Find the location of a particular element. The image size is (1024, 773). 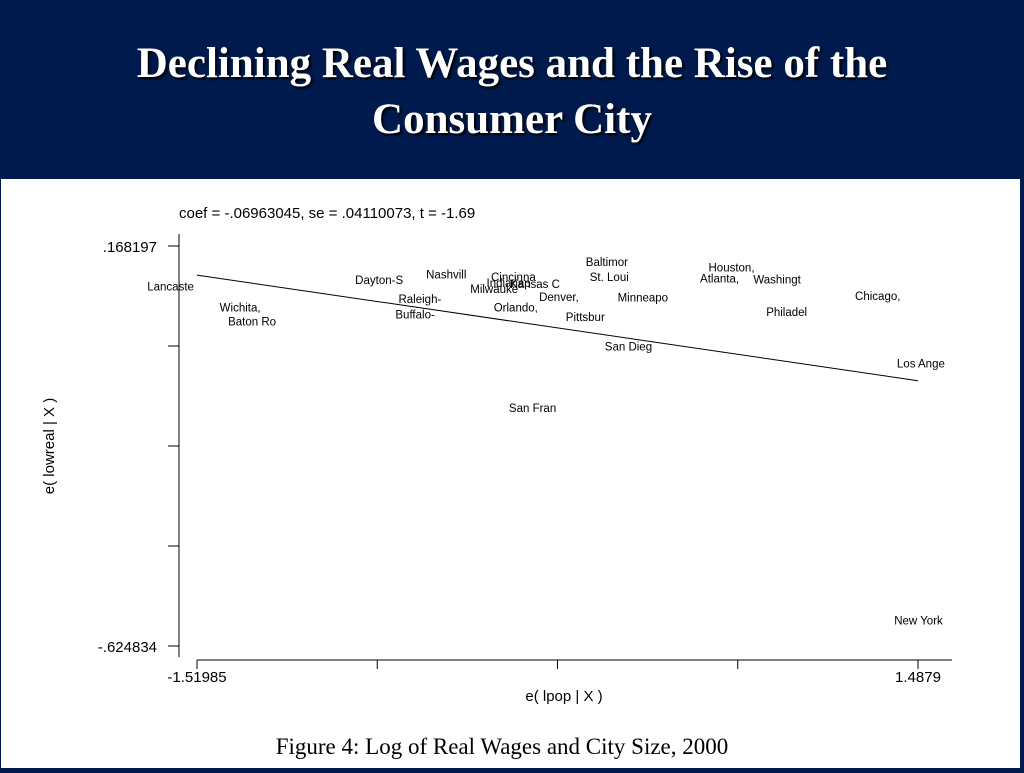

data-point-label: Denver, is located at coordinates (559, 298).